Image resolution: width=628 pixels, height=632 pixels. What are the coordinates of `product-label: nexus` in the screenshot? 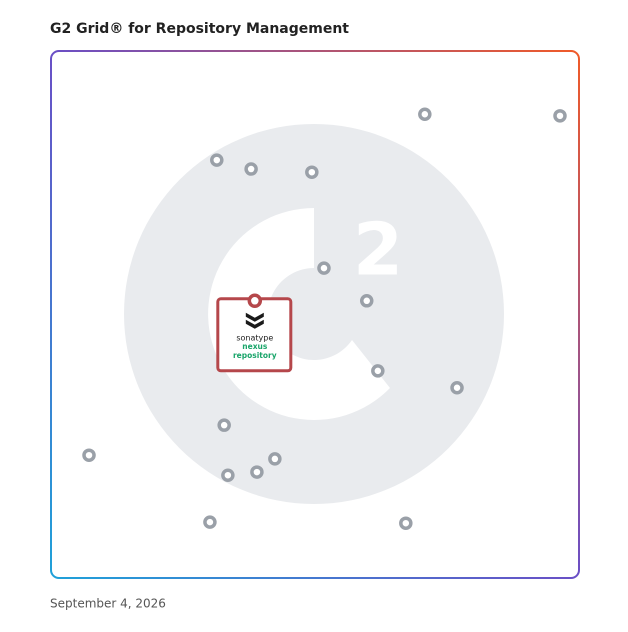 It's located at (255, 346).